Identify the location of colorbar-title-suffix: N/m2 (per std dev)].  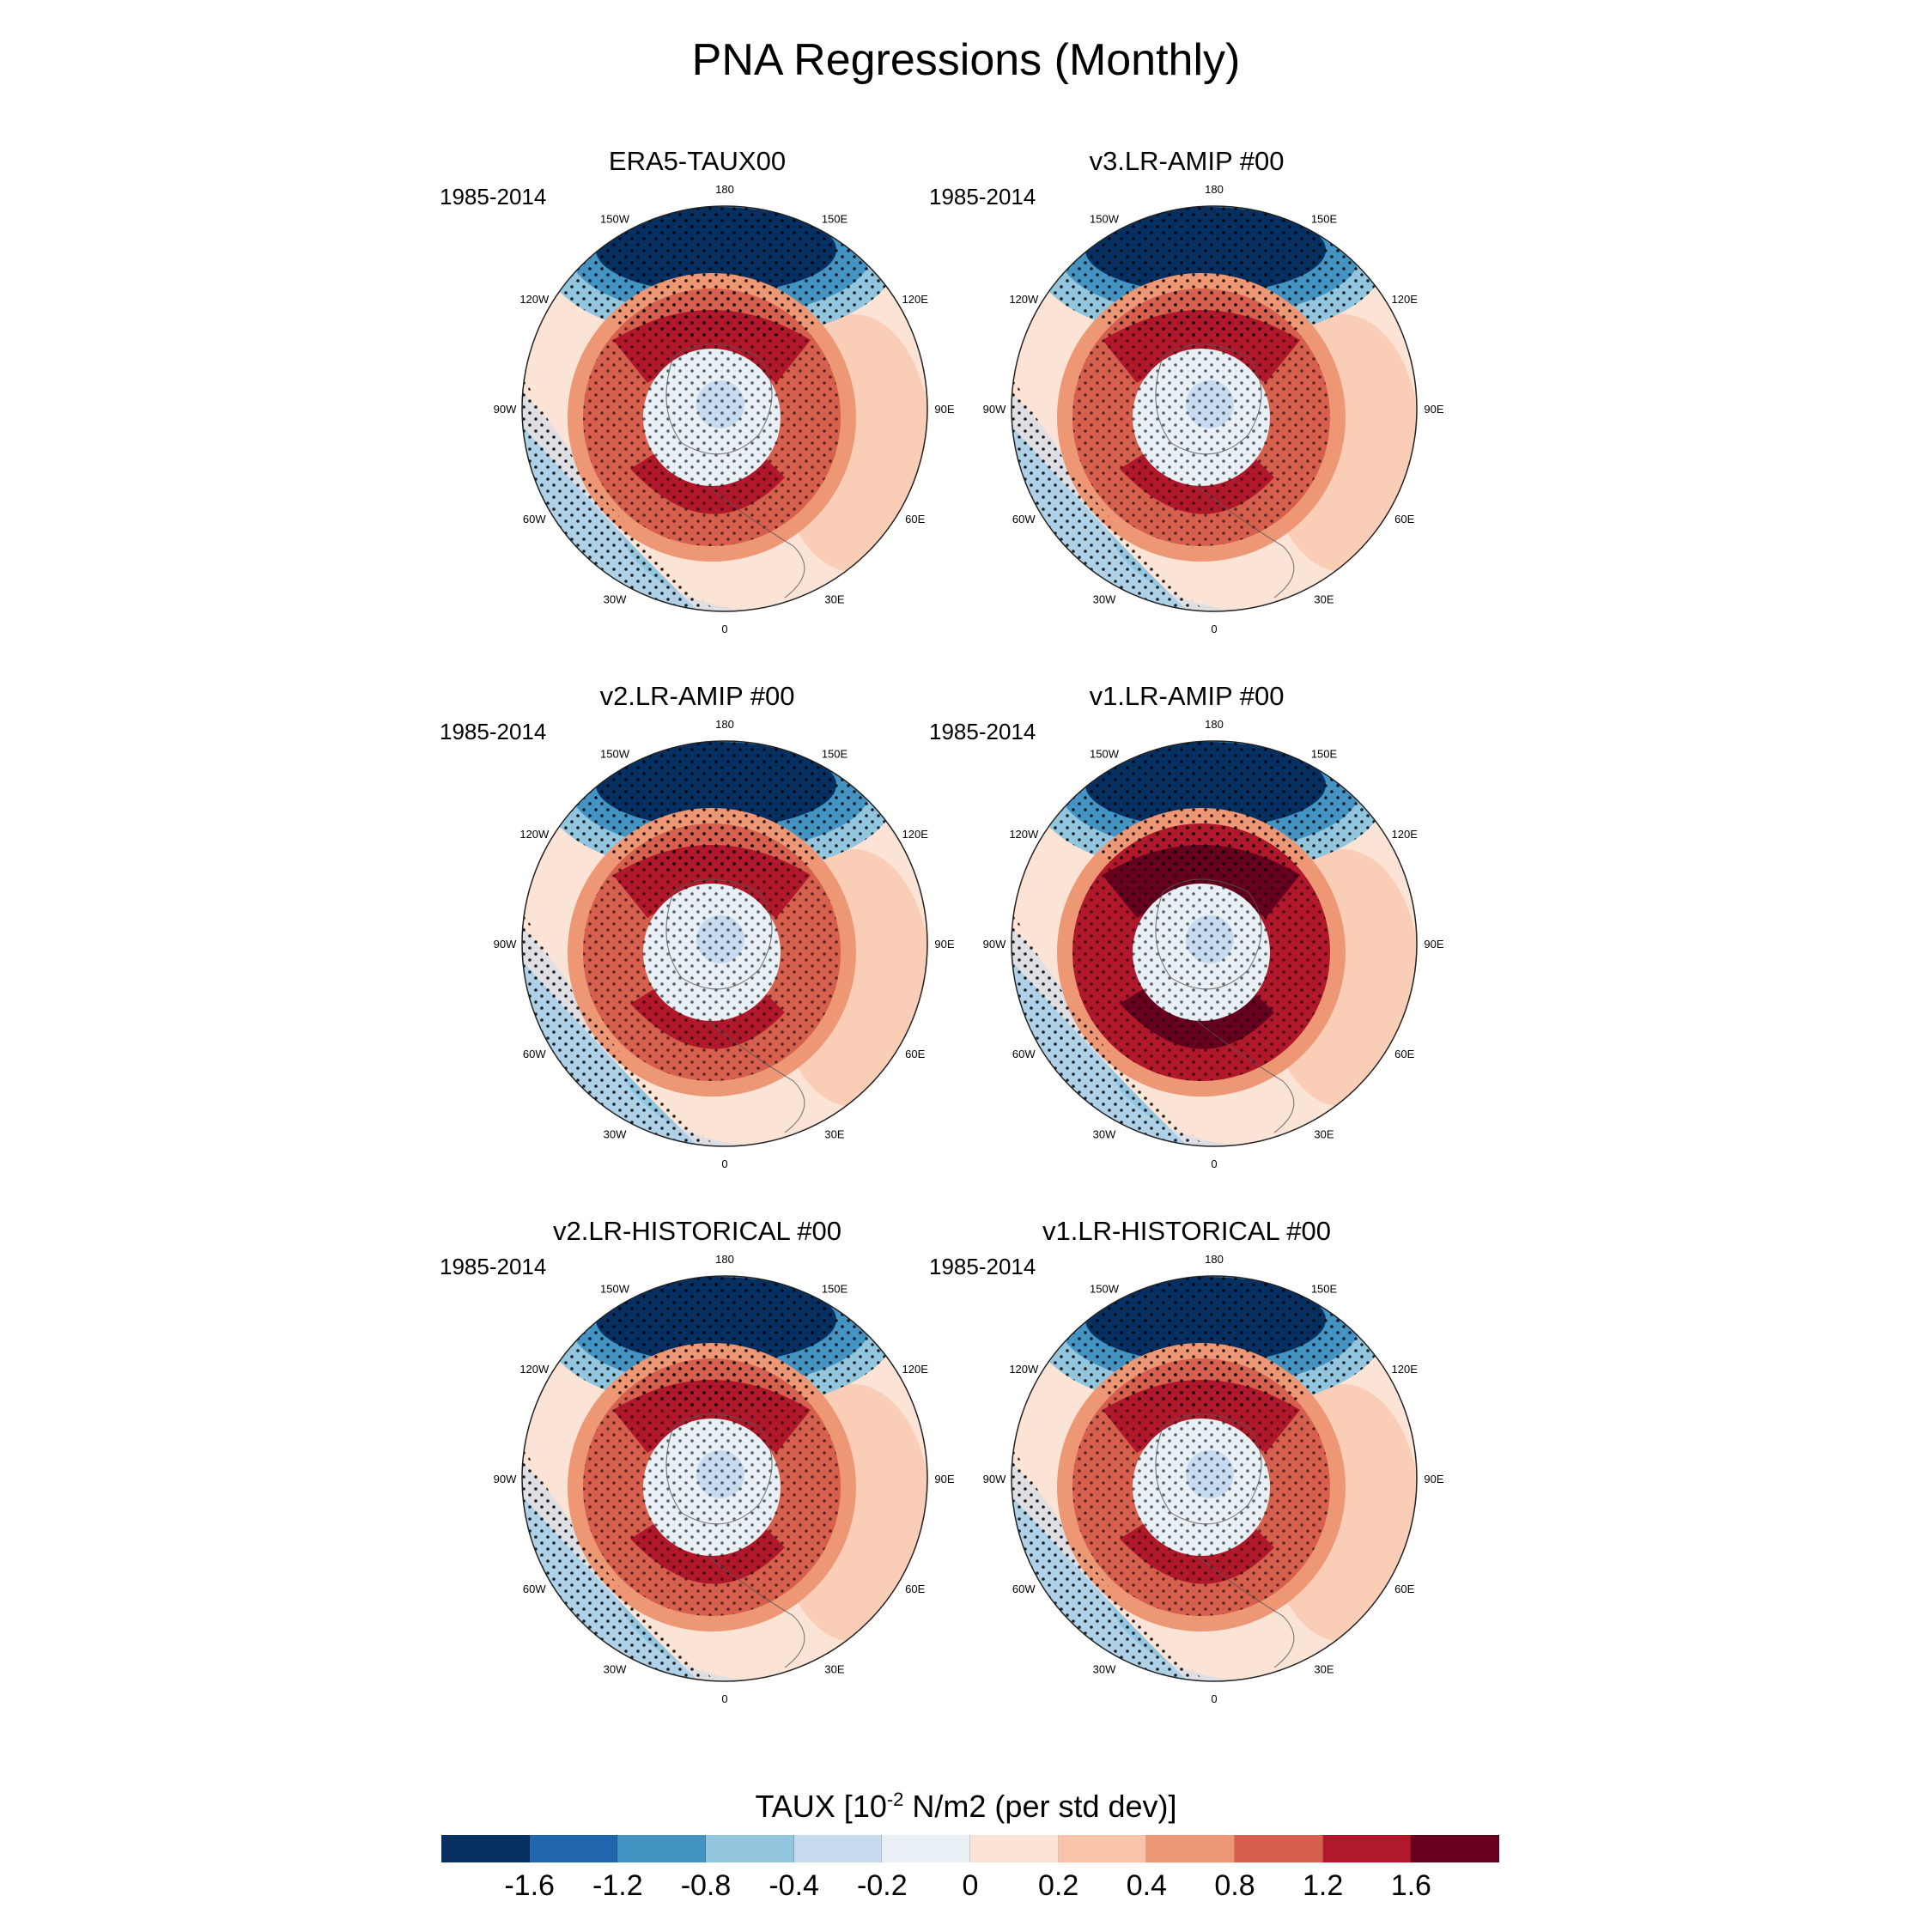
(1040, 1806).